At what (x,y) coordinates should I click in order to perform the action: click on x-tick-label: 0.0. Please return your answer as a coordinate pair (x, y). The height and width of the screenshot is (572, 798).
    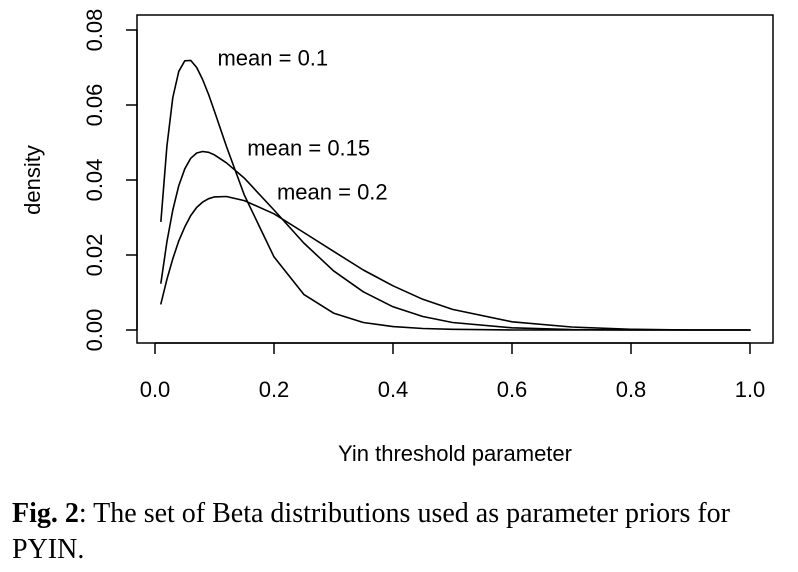
    Looking at the image, I should click on (155, 389).